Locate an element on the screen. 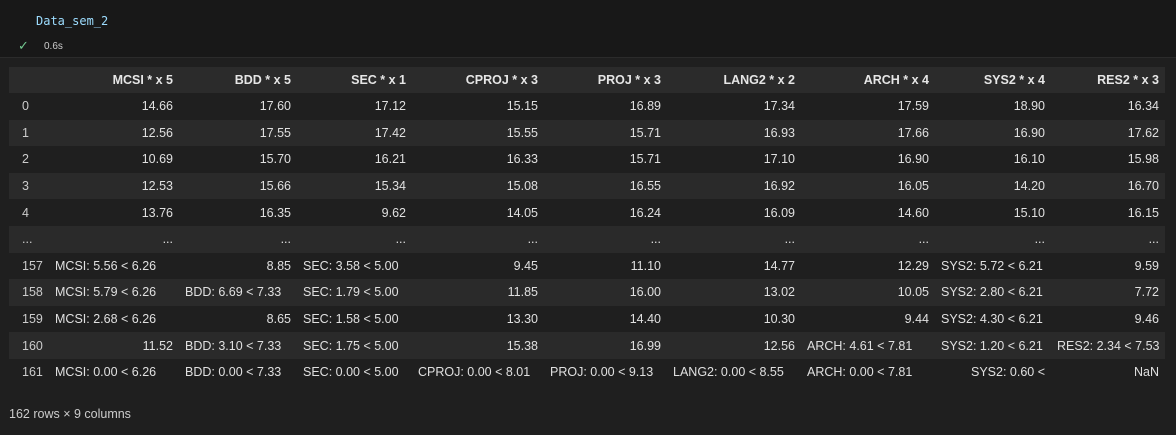 This screenshot has width=1176, height=435. execution-status: ✓ 0.6s is located at coordinates (40, 46).